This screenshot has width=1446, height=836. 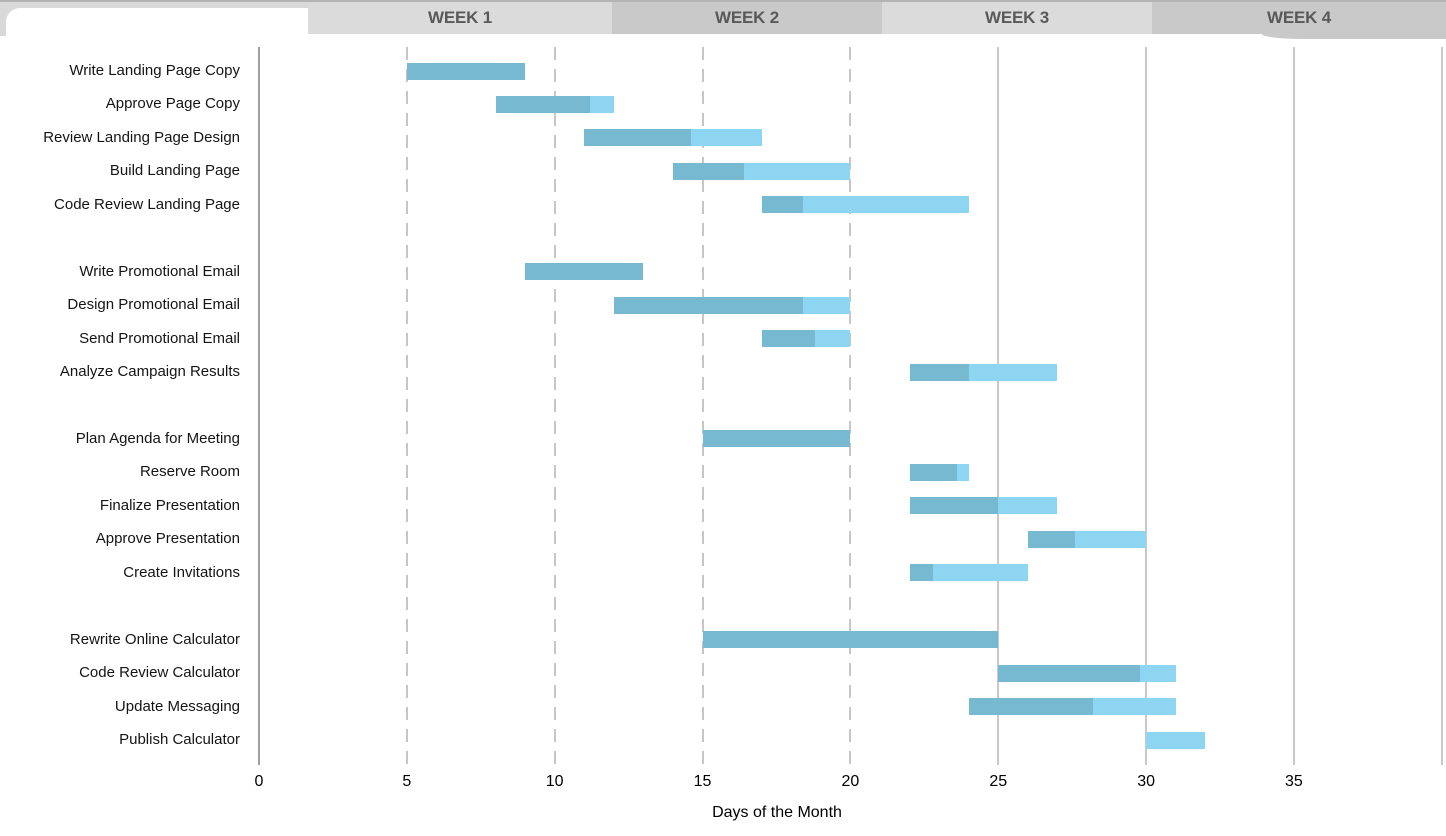 I want to click on x-tick-5: 5, so click(x=407, y=781).